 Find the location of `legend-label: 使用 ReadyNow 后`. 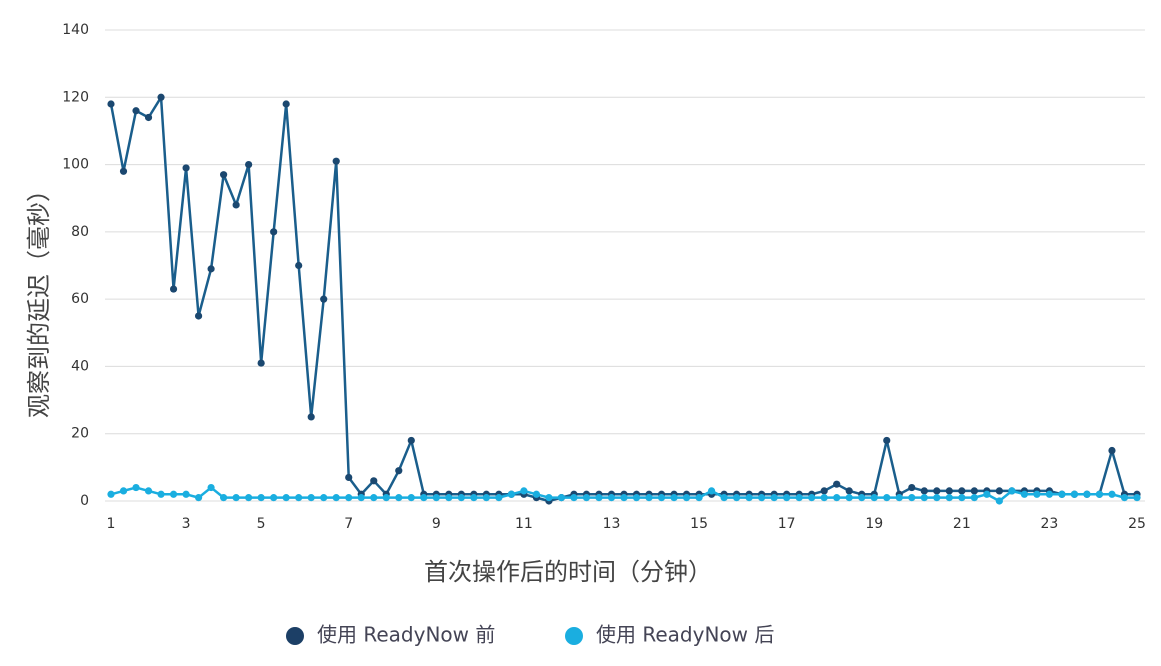

legend-label: 使用 ReadyNow 后 is located at coordinates (685, 635).